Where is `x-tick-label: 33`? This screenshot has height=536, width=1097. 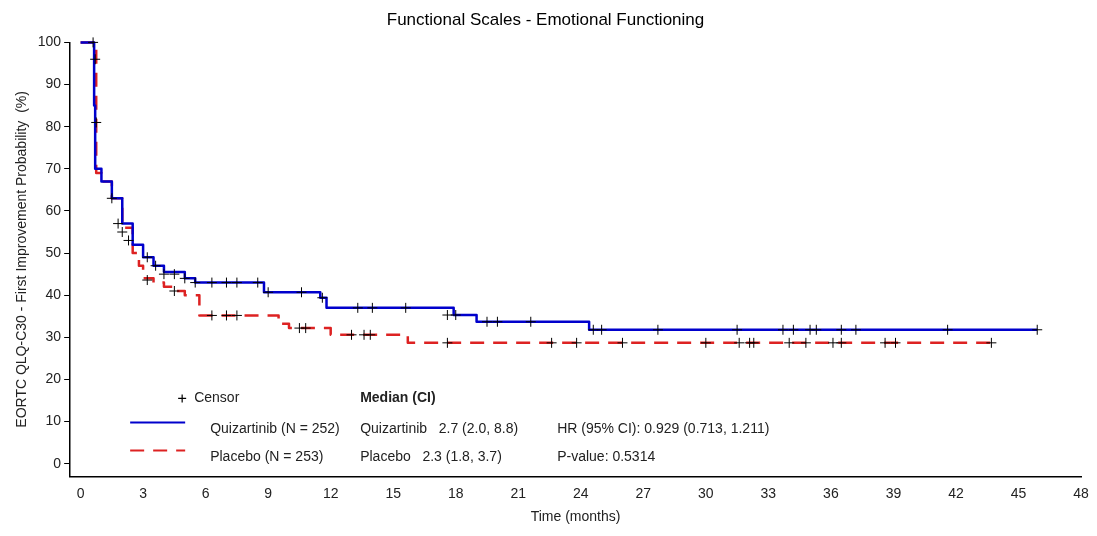
x-tick-label: 33 is located at coordinates (768, 492).